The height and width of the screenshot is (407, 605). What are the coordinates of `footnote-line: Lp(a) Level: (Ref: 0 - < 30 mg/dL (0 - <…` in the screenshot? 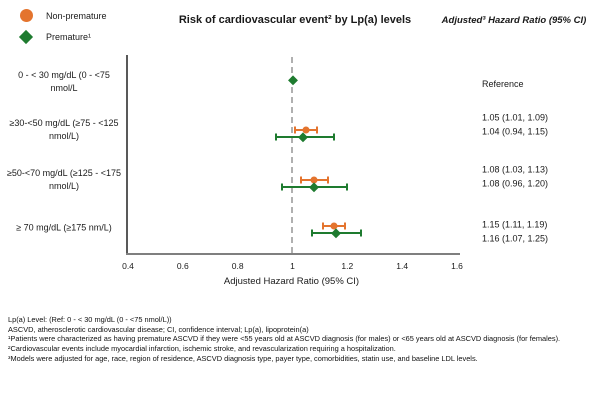 It's located at (90, 319).